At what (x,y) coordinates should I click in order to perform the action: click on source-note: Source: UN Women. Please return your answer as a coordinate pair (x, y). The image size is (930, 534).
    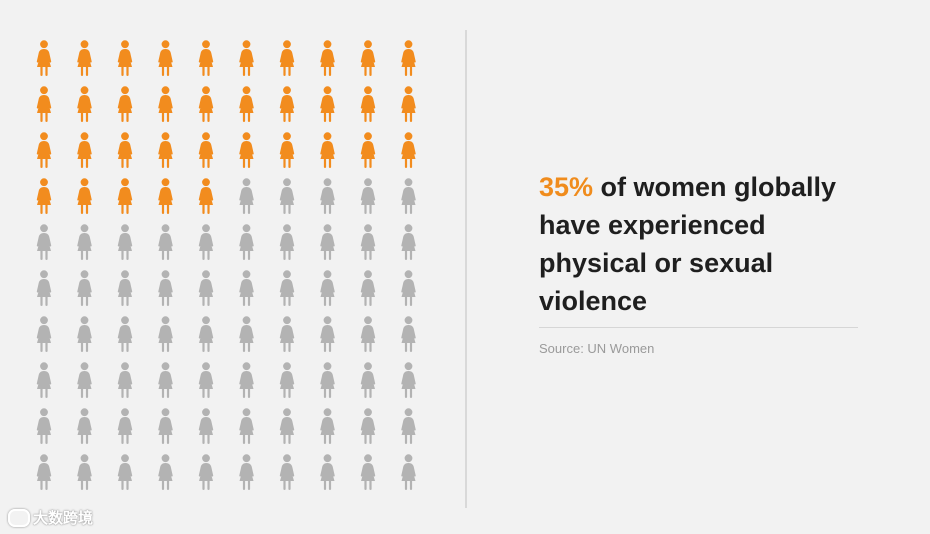
    Looking at the image, I should click on (597, 348).